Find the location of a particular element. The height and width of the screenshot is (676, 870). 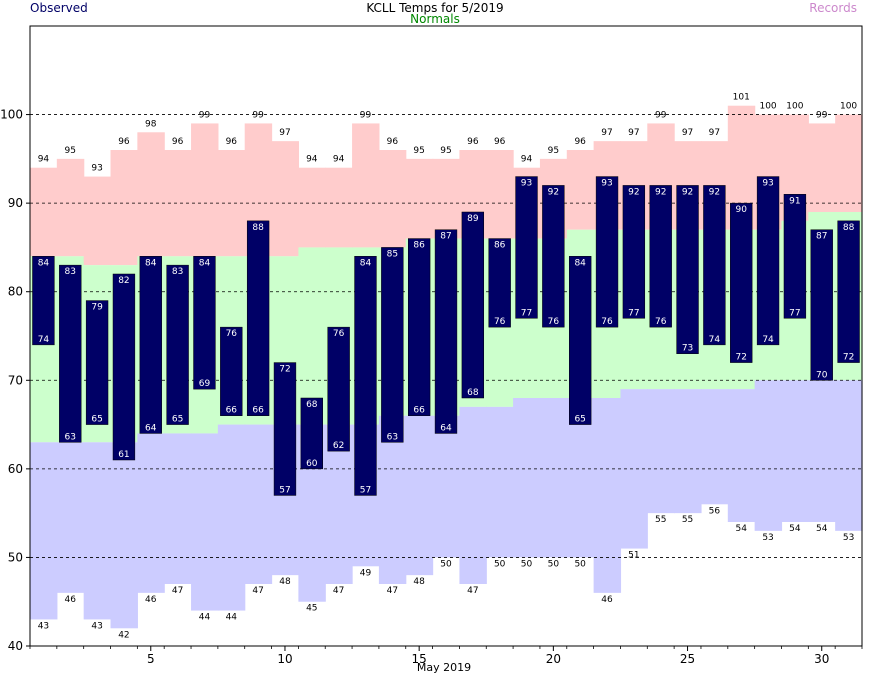

observed-low-label: 69 is located at coordinates (205, 384).